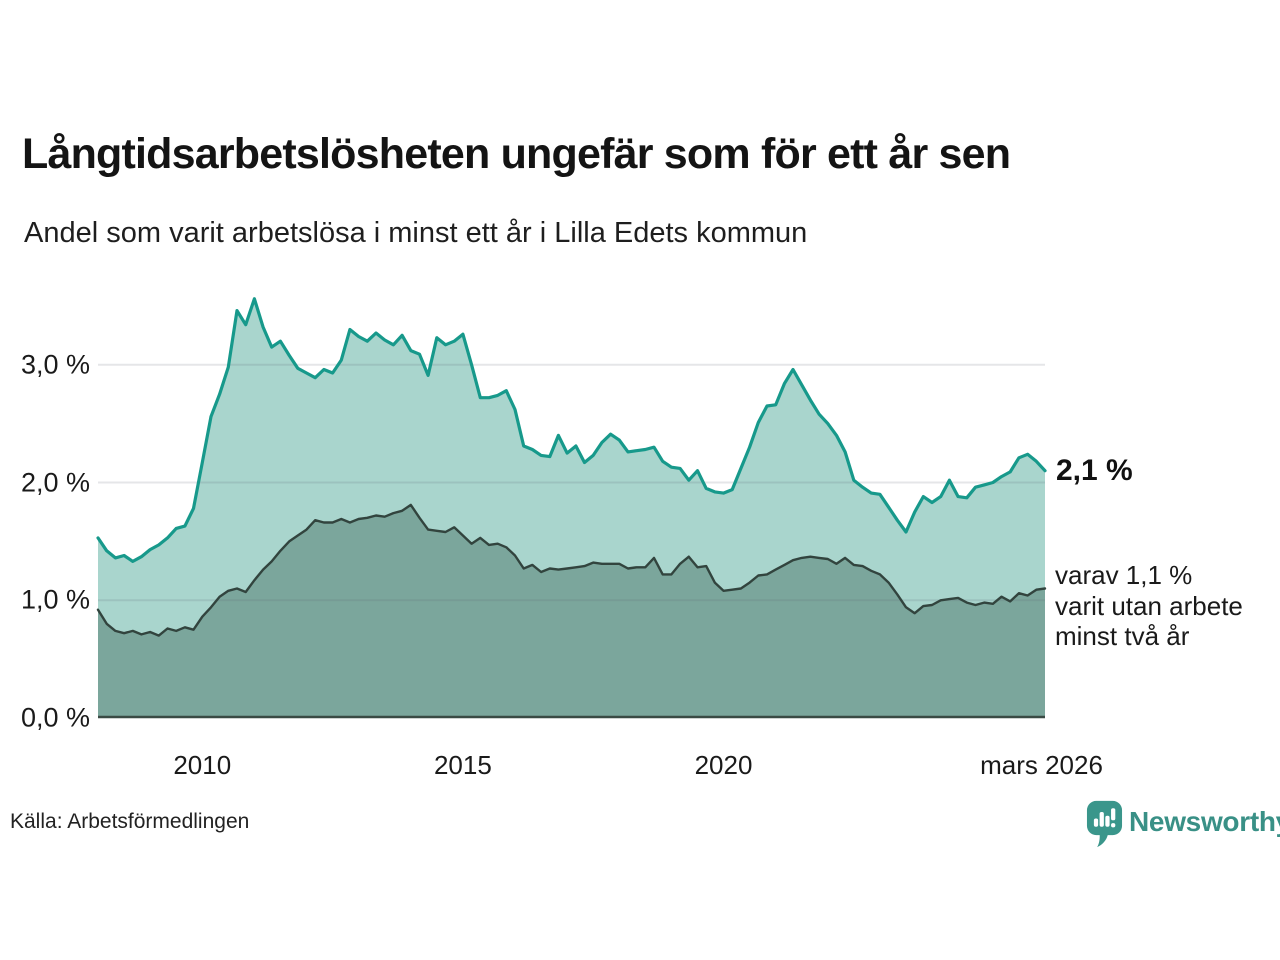  What do you see at coordinates (55, 717) in the screenshot?
I see `y-axis-label: 0,0 %` at bounding box center [55, 717].